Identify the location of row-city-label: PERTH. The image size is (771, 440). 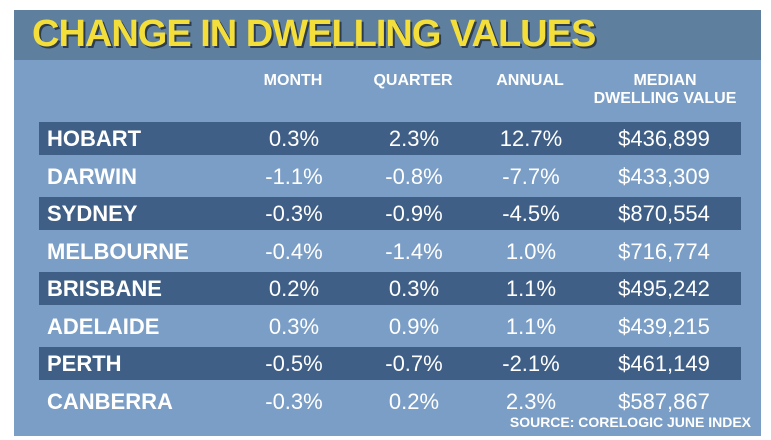
(84, 363).